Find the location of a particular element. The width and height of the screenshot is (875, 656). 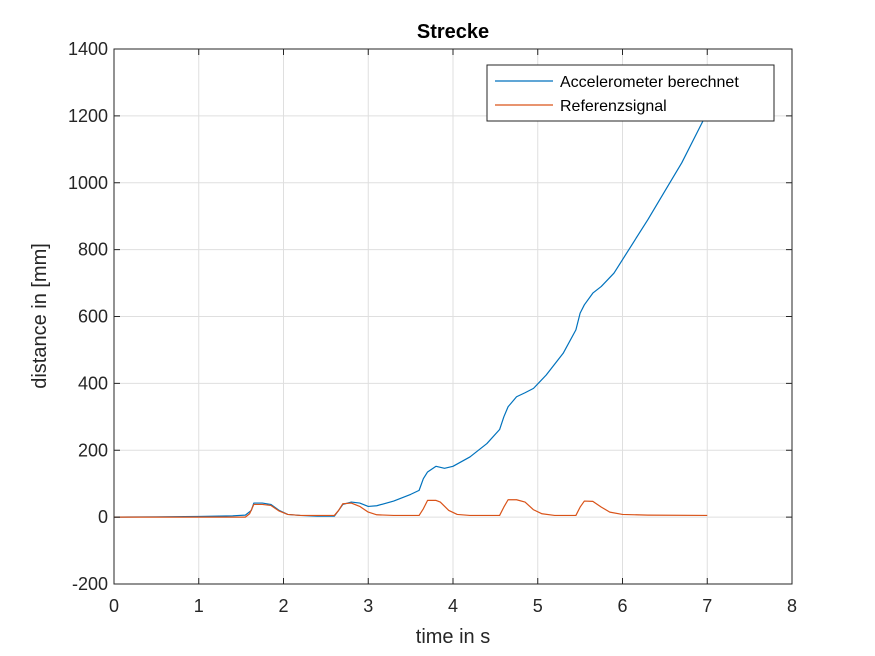

y-tick-labels: -200 0 200 400 600 800 1000 1200 1400 is located at coordinates (88, 316).